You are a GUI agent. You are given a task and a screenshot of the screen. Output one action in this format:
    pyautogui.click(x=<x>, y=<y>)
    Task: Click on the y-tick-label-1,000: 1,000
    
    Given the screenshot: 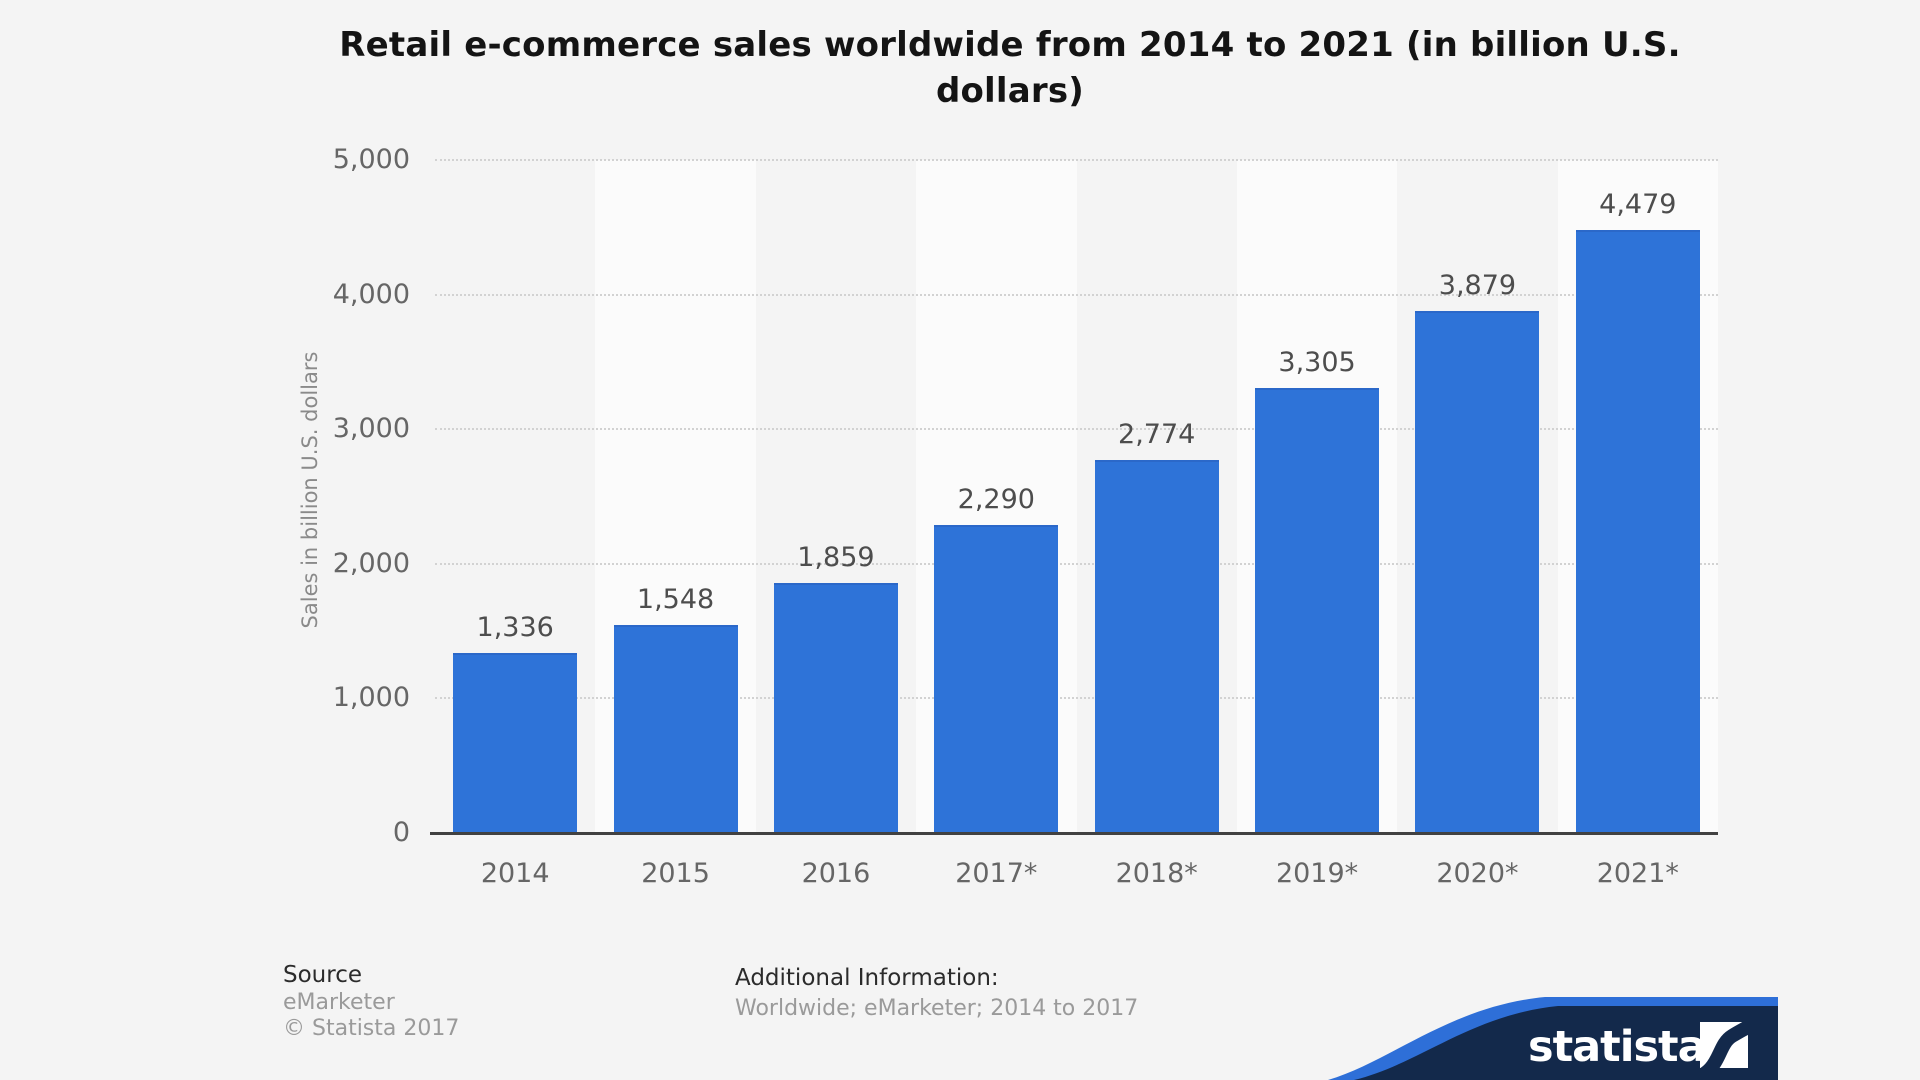 What is the action you would take?
    pyautogui.click(x=371, y=698)
    